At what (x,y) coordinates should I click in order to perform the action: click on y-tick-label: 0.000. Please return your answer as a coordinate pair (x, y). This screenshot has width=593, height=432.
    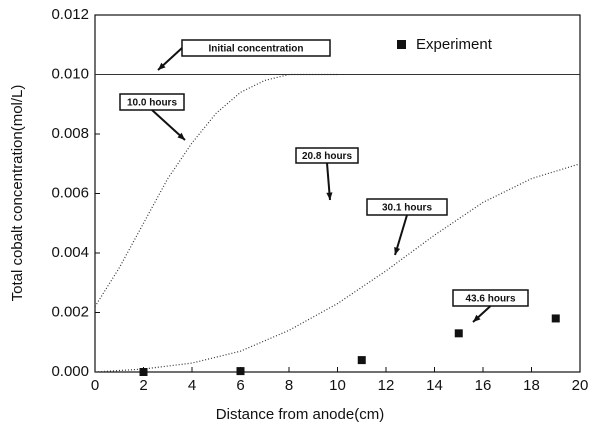
    Looking at the image, I should click on (70, 371).